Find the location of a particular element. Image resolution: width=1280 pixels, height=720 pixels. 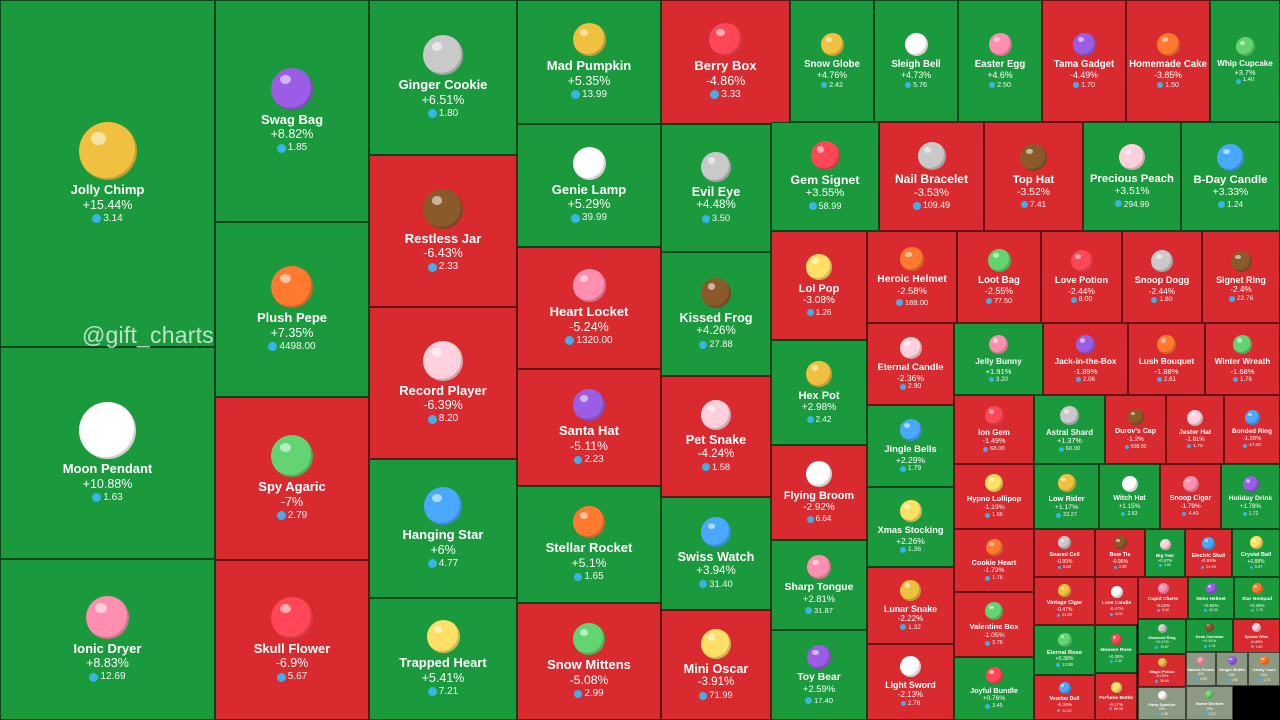

gift-tile: Plush Pepe +7.35% 4498.00 is located at coordinates (292, 309).